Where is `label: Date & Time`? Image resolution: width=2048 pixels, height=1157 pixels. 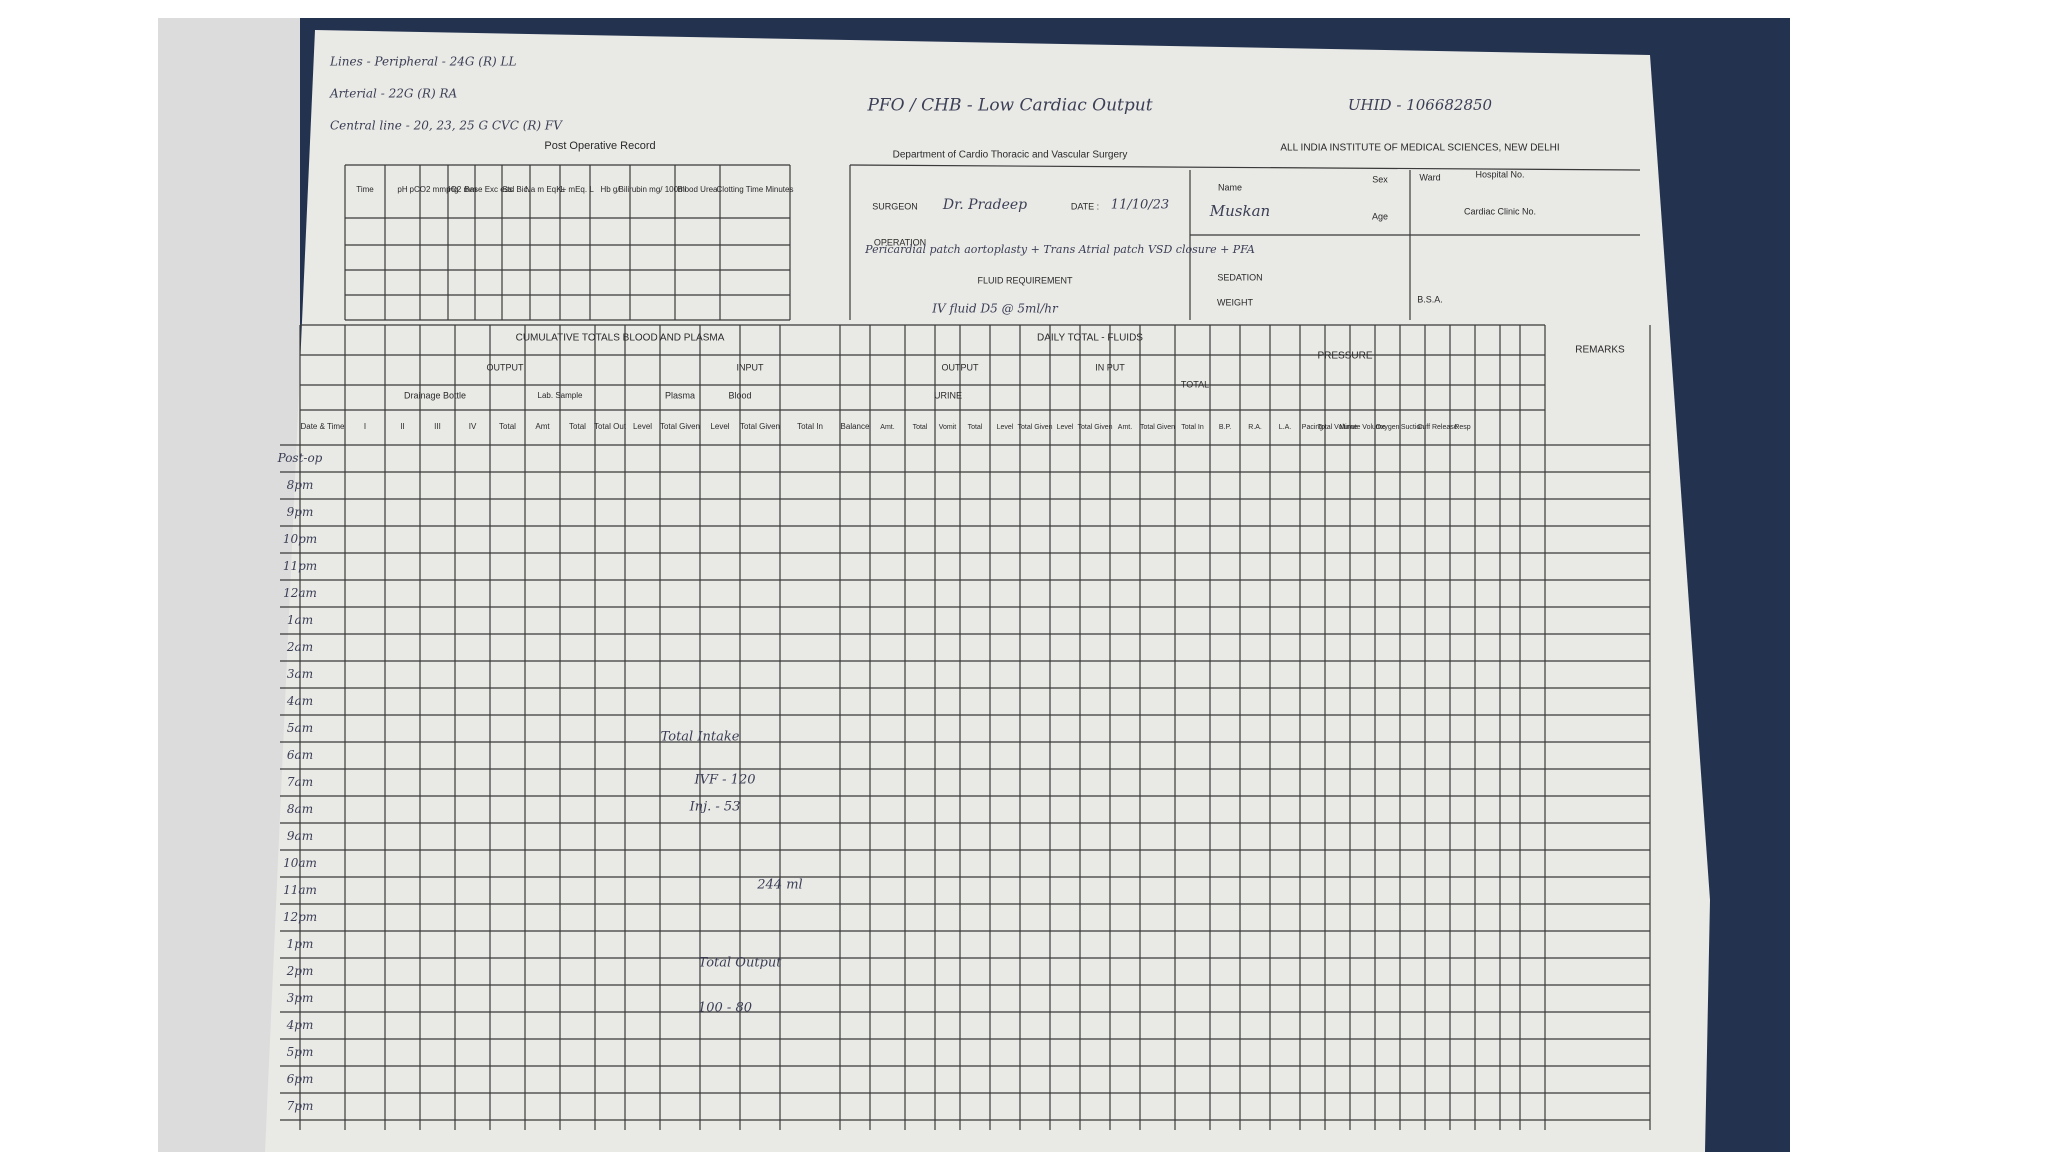
label: Date & Time is located at coordinates (322, 426).